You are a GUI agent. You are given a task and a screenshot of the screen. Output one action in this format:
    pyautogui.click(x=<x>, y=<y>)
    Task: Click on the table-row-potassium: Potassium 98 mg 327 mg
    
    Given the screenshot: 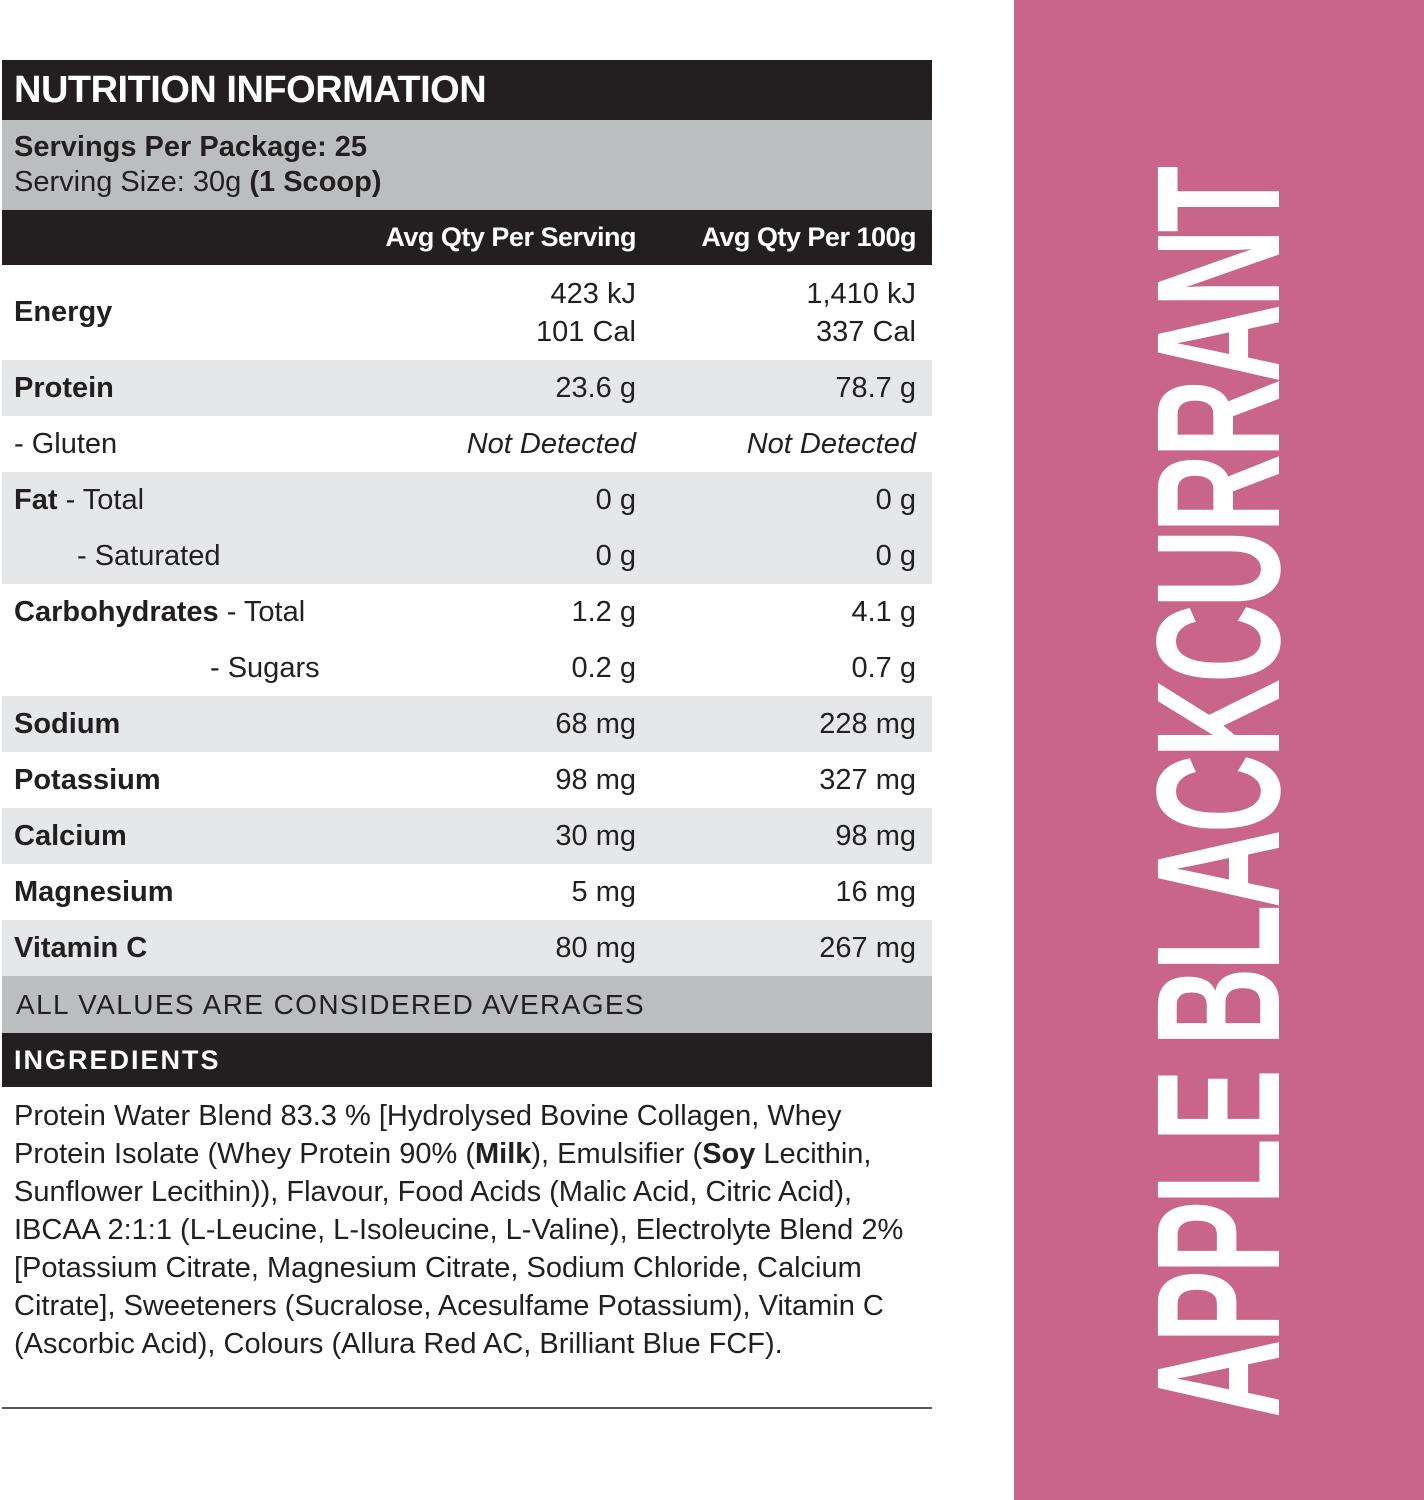 What is the action you would take?
    pyautogui.click(x=467, y=780)
    